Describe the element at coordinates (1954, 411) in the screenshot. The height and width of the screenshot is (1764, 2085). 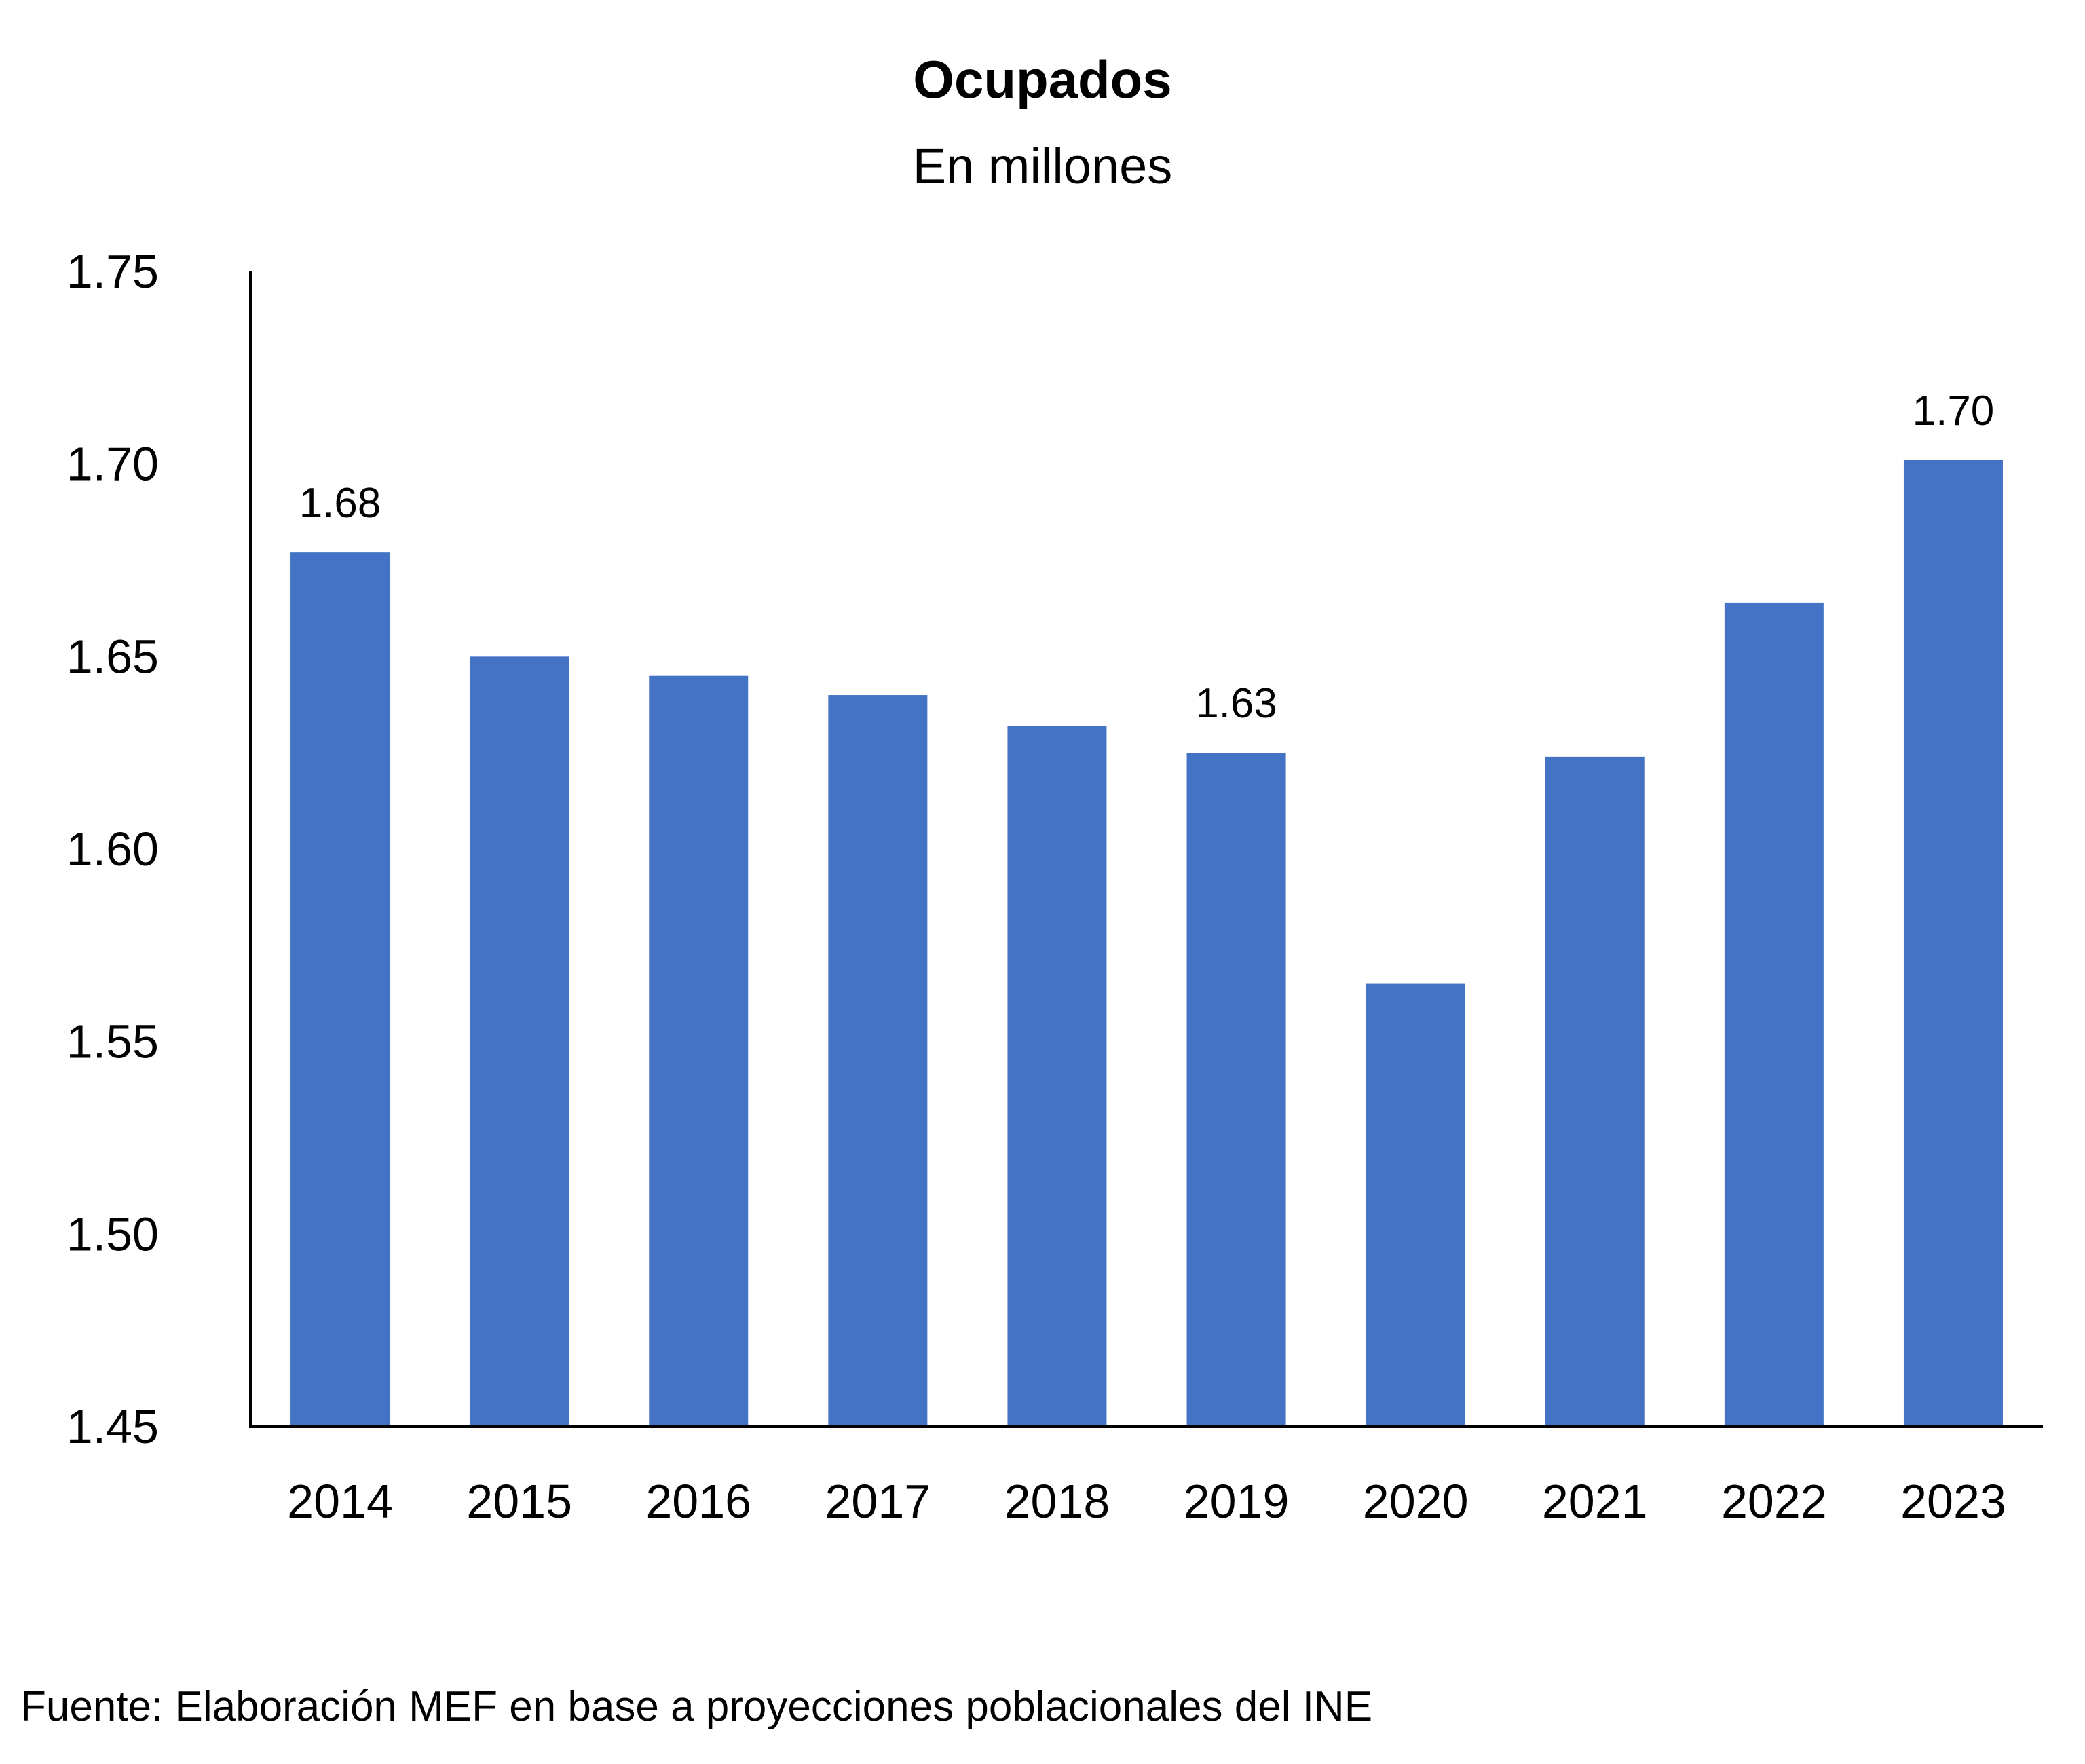
I see `data-label-2023: 1.70` at that location.